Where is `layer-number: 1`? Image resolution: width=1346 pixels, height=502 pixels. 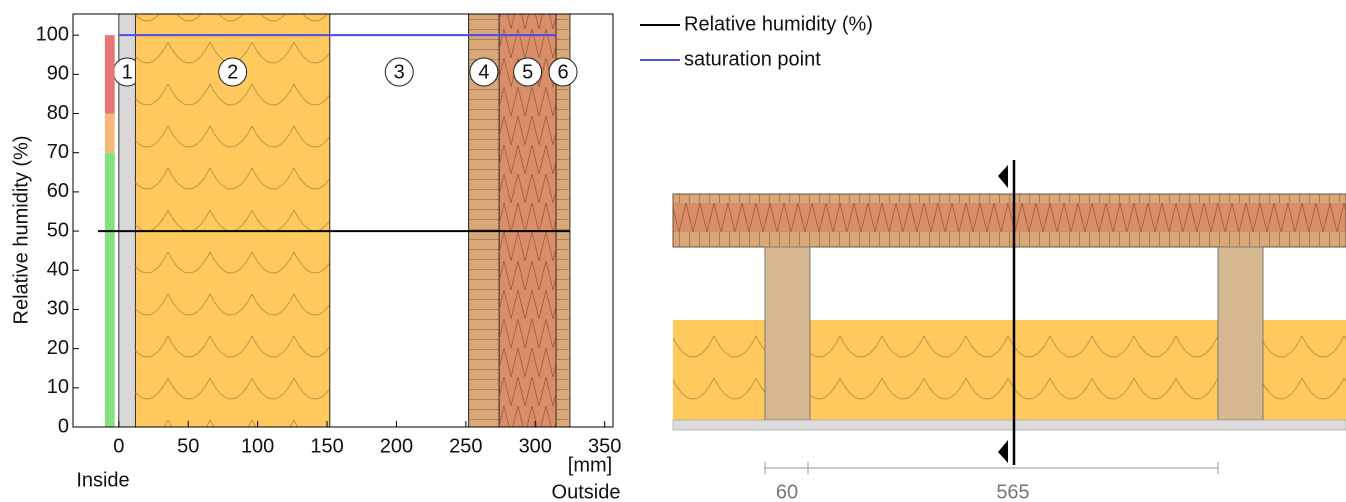
layer-number: 1 is located at coordinates (127, 72).